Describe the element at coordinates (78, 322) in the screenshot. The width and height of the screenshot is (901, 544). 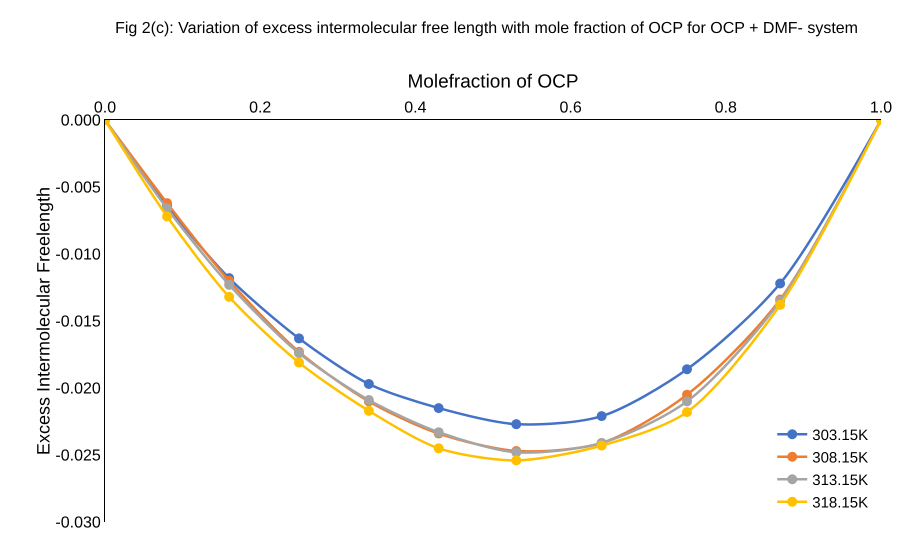
I see `y-tick-label: -0.015` at that location.